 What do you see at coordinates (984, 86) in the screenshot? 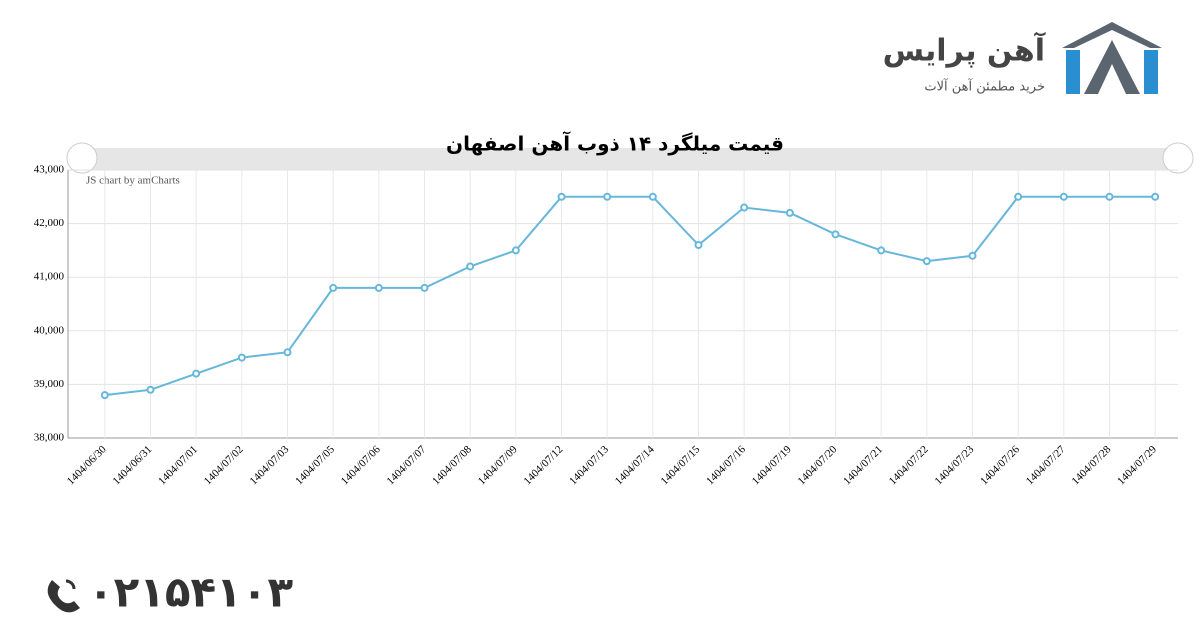
I see `slogan: خرید مطمئن آهن آلات` at bounding box center [984, 86].